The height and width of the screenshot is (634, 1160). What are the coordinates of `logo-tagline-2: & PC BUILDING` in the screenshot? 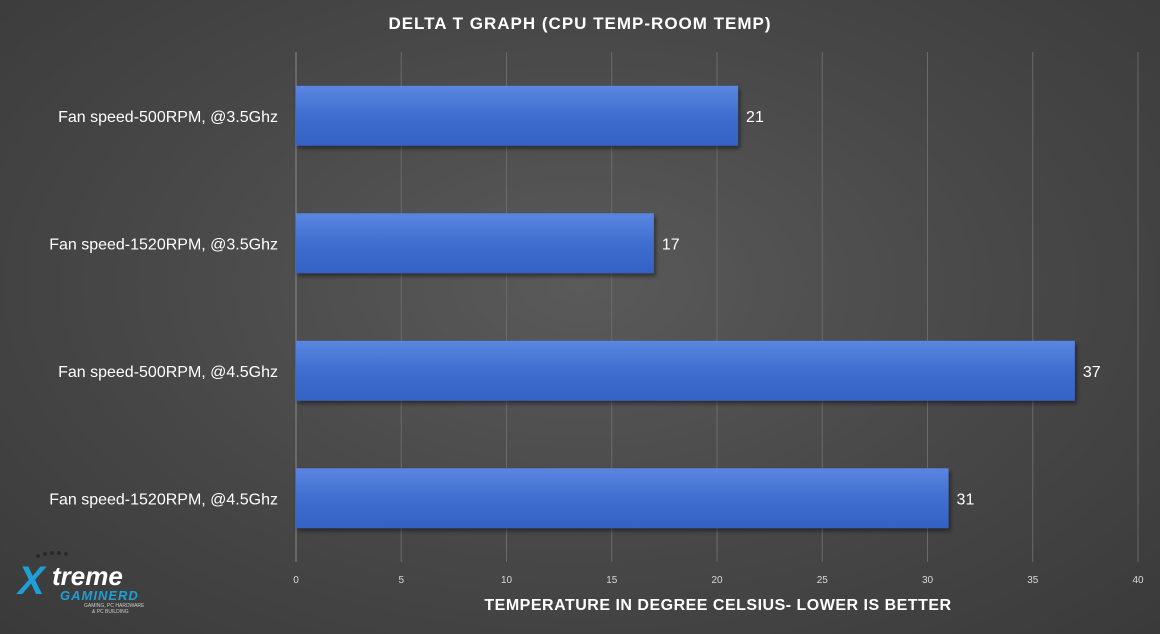 It's located at (110, 612).